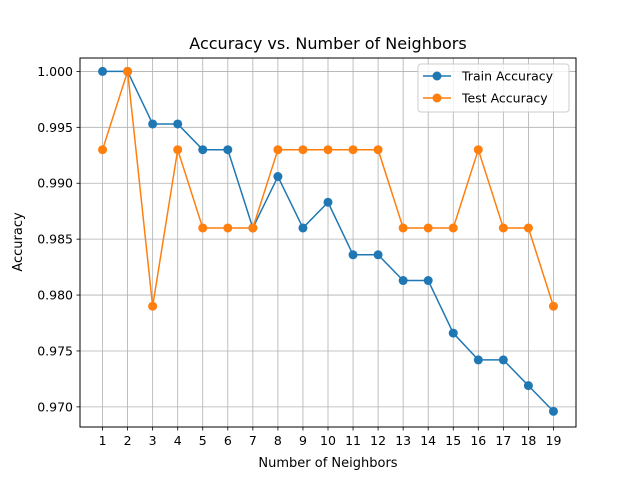 The height and width of the screenshot is (480, 640). I want to click on legend-train-marker, so click(437, 76).